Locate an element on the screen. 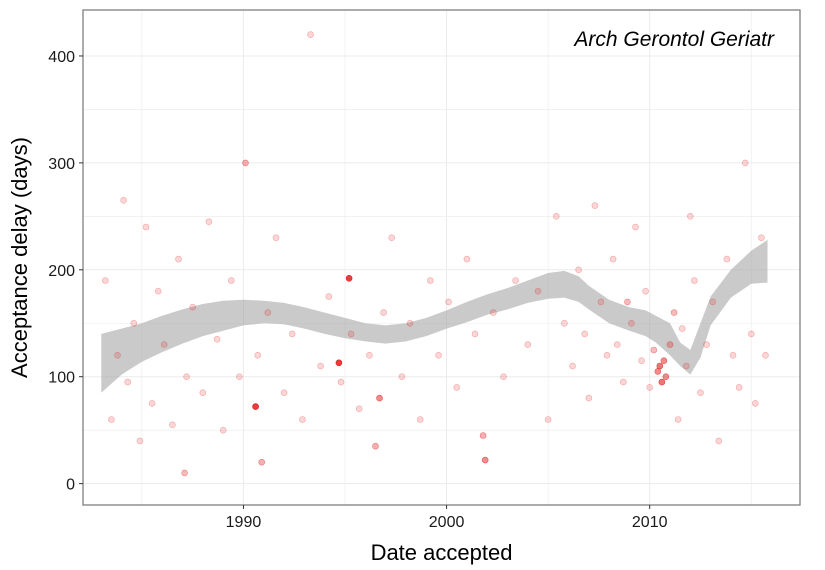  y-tick-label: 100 is located at coordinates (61, 378).